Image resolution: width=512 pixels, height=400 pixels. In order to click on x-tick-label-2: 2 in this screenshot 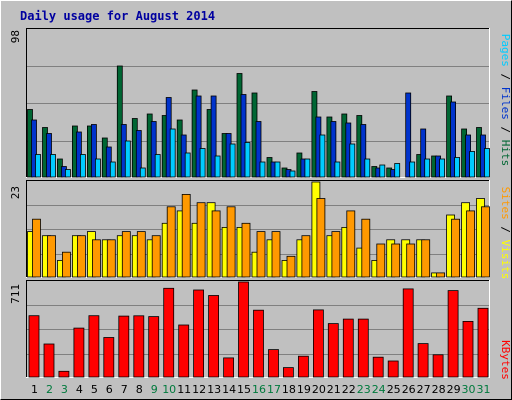, I will do `click(49, 389)`.